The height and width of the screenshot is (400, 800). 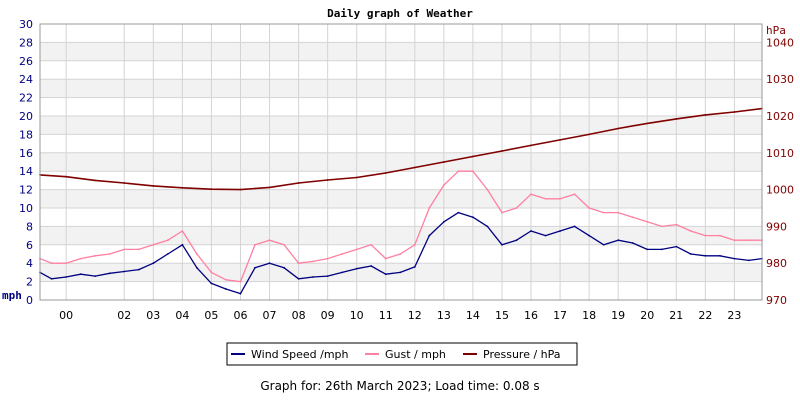 I want to click on y-axis-right-label: hPa, so click(x=776, y=30).